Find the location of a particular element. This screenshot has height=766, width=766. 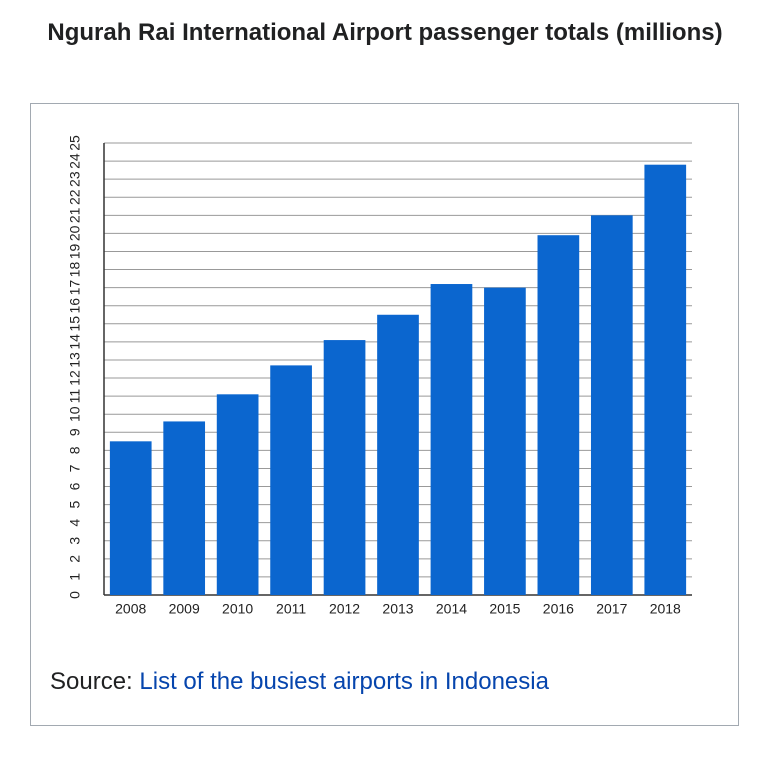

y-tick-label: 1 is located at coordinates (75, 577).